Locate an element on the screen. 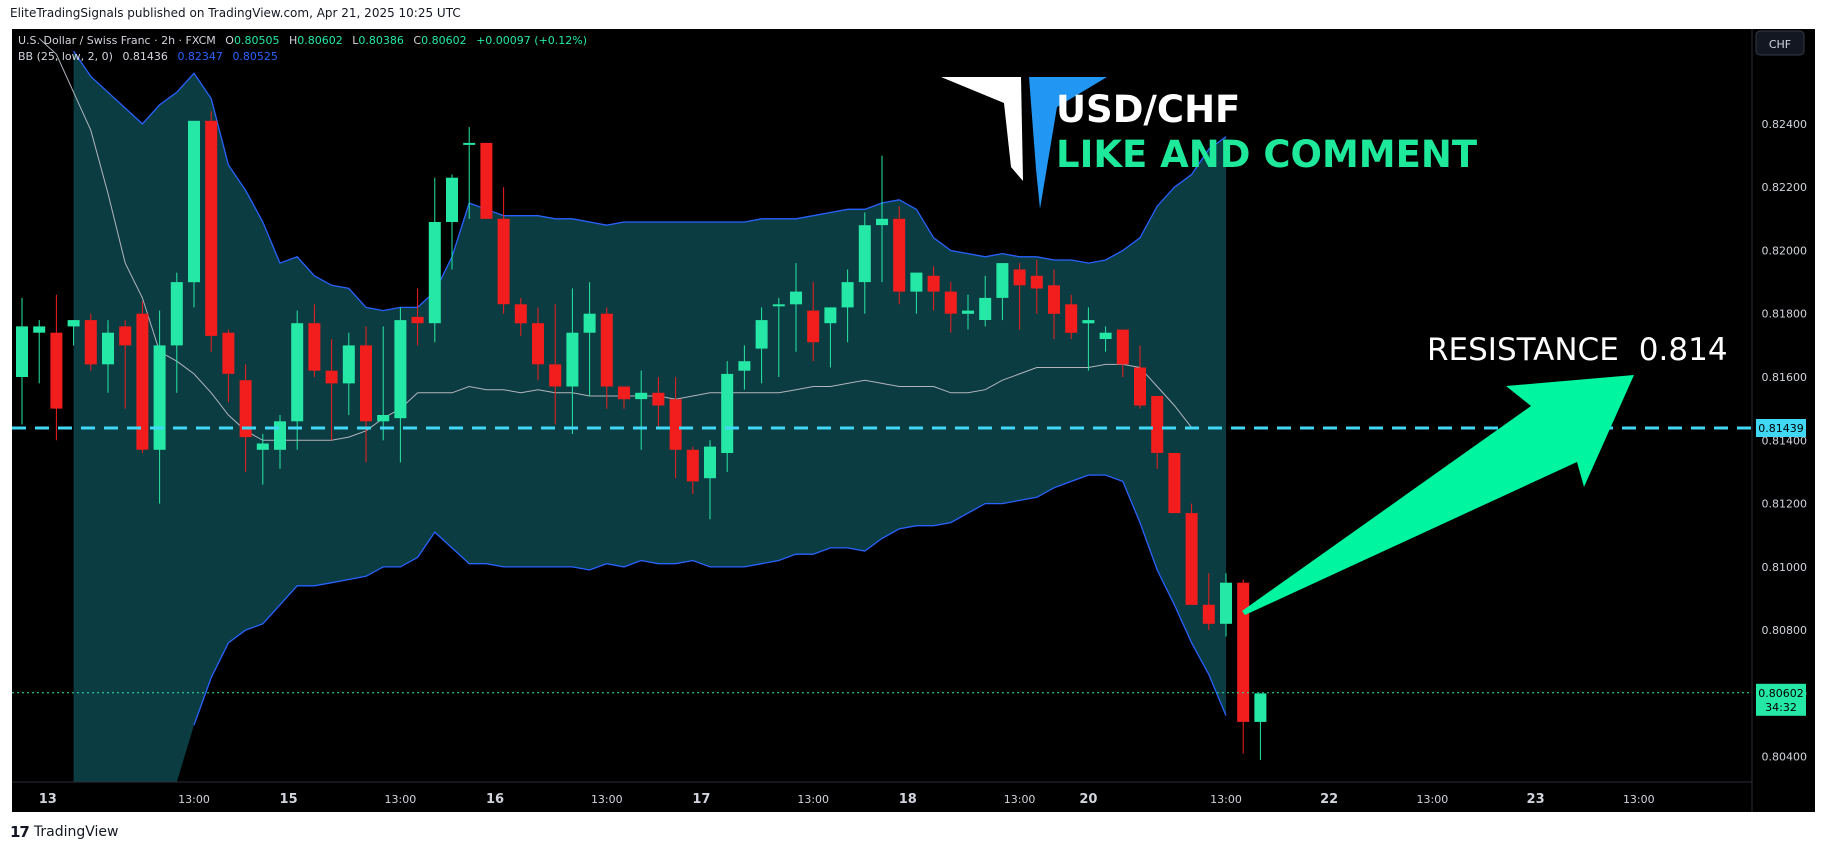  time-tick-3: 13:00 is located at coordinates (401, 799).